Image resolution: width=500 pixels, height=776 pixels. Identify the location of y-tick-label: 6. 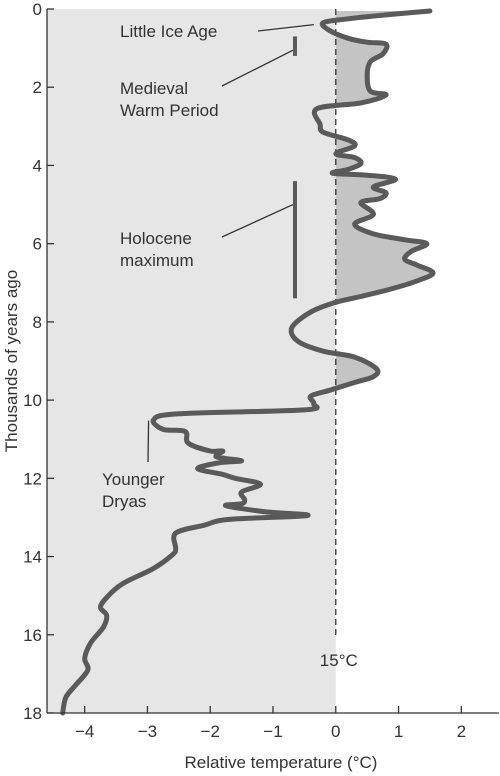
(37, 244).